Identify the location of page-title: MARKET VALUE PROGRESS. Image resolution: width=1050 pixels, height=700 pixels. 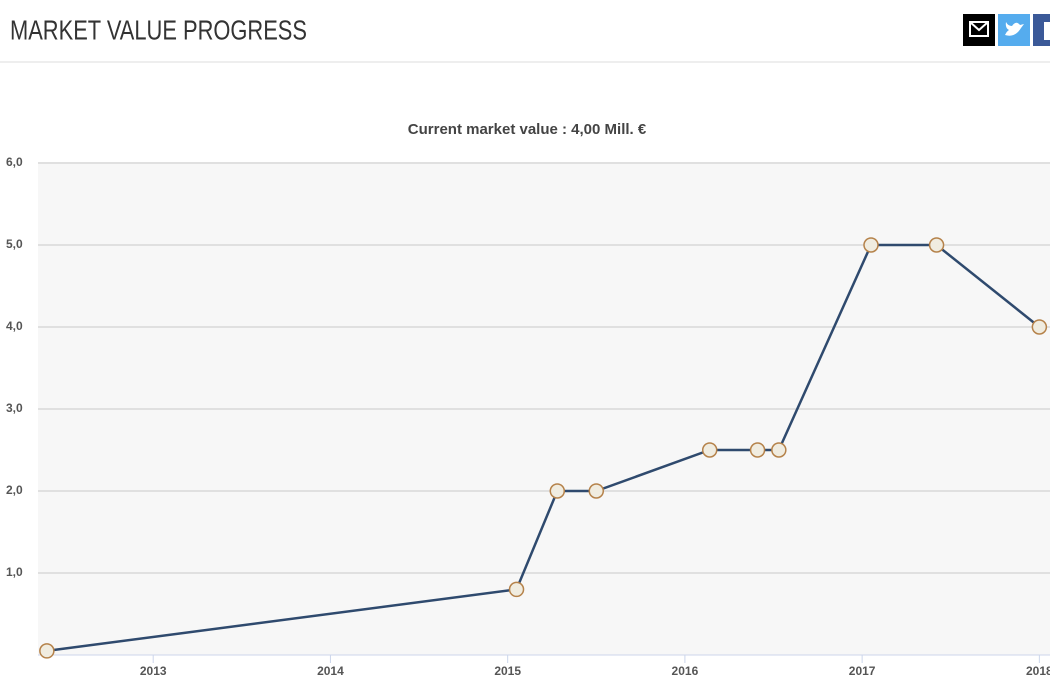
(158, 29).